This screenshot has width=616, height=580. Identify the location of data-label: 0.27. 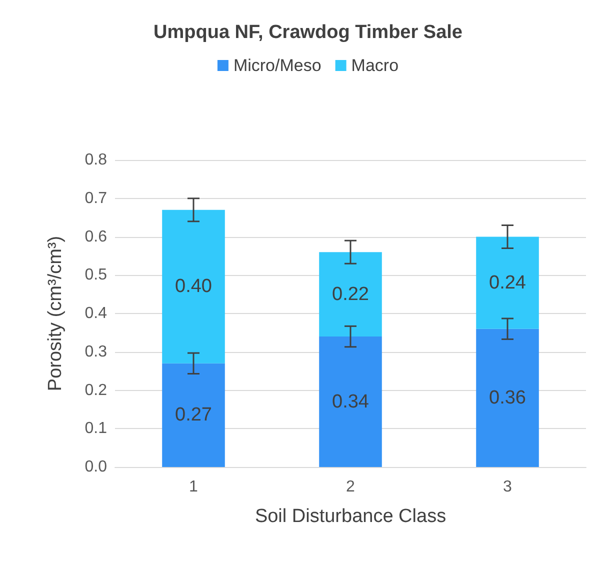
(193, 415).